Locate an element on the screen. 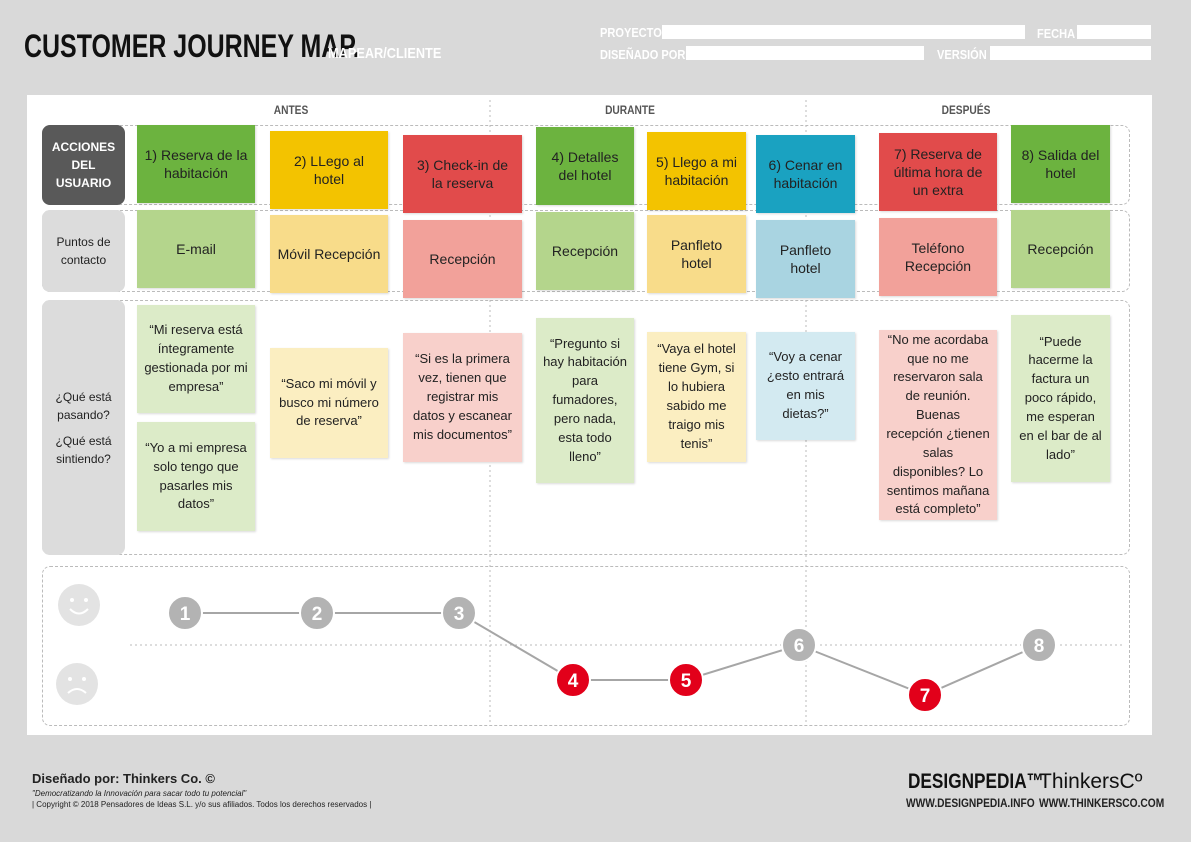  touchpoint-note: E-mail is located at coordinates (196, 249).